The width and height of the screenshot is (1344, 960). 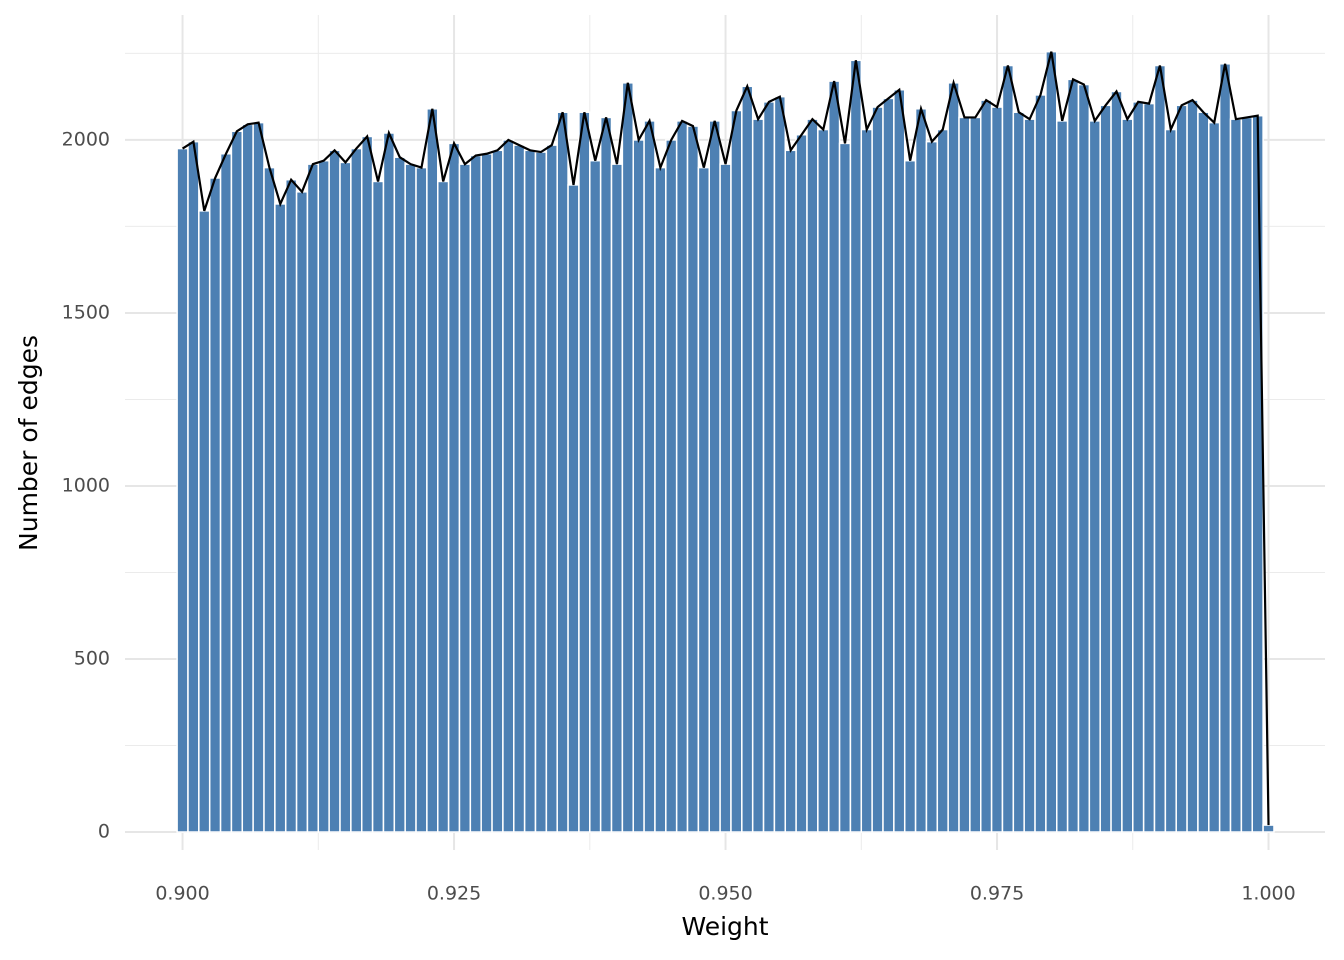 I want to click on x-tick-label: 0.900, so click(x=182, y=894).